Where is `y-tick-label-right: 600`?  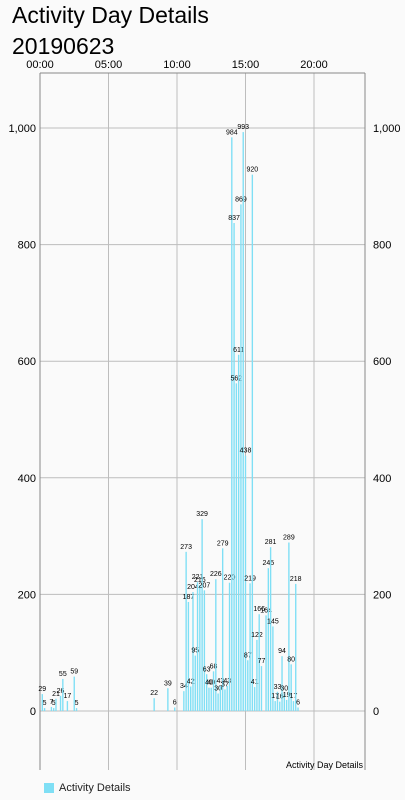 y-tick-label-right: 600 is located at coordinates (382, 362).